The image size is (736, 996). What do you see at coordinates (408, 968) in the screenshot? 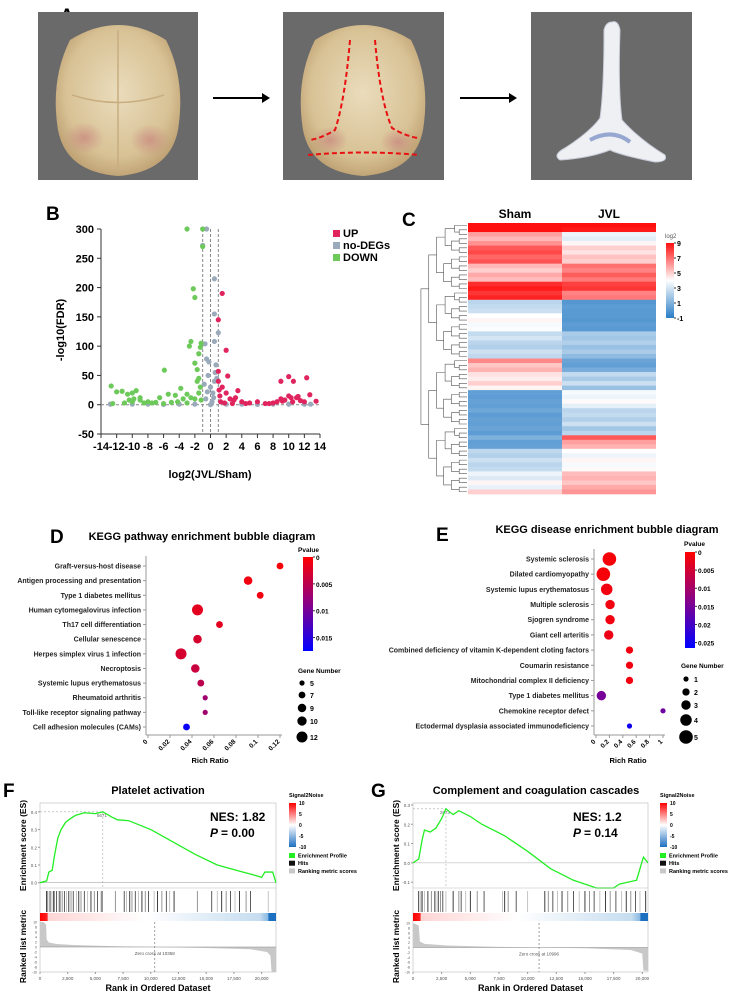
I see `metric-tick-label: -8` at bounding box center [408, 968].